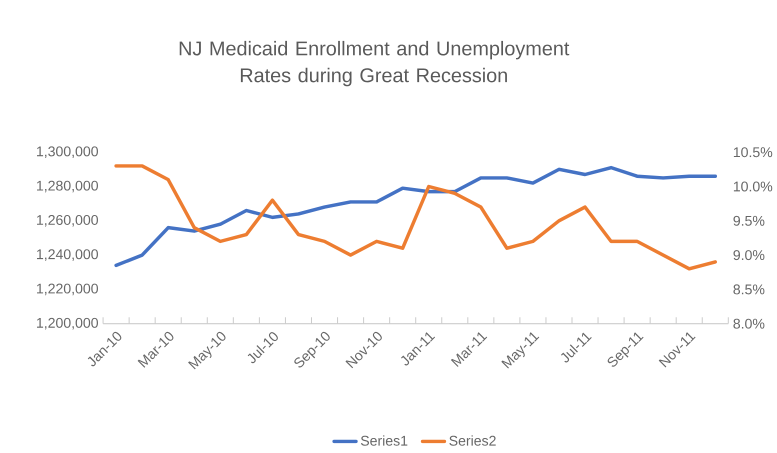  Describe the element at coordinates (67, 221) in the screenshot. I see `y-tick-label: 1,260,000` at that location.